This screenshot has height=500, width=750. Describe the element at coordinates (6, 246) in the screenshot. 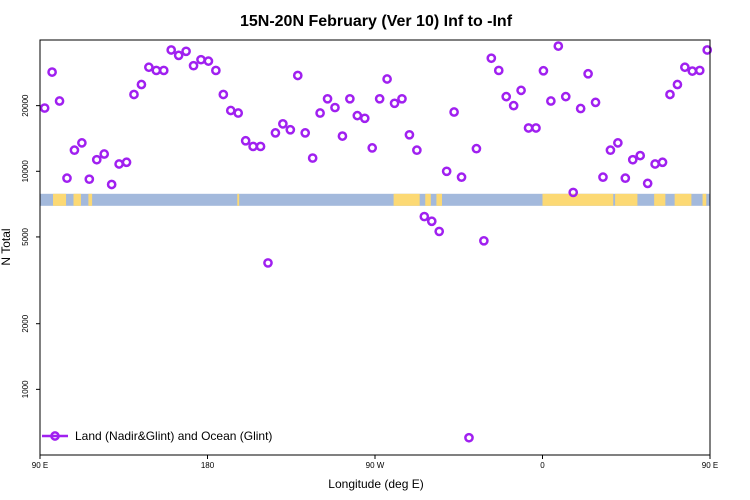

I see `y-axis-label: N Total` at that location.